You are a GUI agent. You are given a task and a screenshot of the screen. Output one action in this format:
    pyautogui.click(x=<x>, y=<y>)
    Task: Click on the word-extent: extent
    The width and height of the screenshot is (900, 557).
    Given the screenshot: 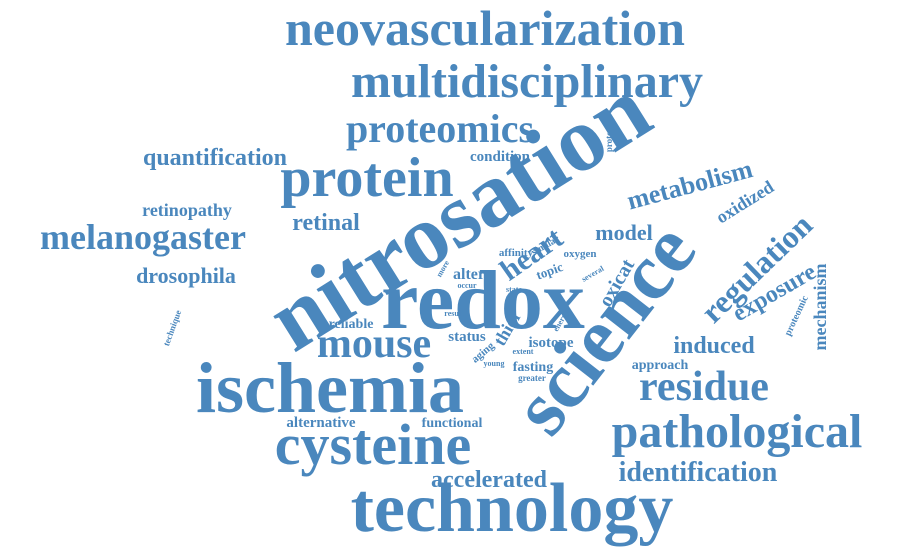 What is the action you would take?
    pyautogui.click(x=523, y=351)
    